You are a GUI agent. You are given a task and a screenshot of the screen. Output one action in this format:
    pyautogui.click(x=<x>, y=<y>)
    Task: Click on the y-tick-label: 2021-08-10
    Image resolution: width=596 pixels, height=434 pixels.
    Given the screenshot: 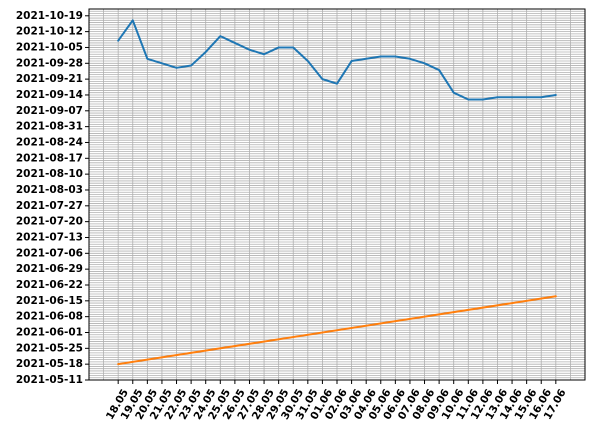 What is the action you would take?
    pyautogui.click(x=49, y=174)
    